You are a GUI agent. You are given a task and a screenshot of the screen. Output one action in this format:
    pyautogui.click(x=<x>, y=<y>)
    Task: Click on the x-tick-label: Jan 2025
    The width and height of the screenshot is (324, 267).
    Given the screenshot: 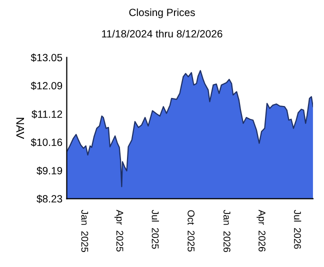 What is the action you would take?
    pyautogui.click(x=84, y=231)
    